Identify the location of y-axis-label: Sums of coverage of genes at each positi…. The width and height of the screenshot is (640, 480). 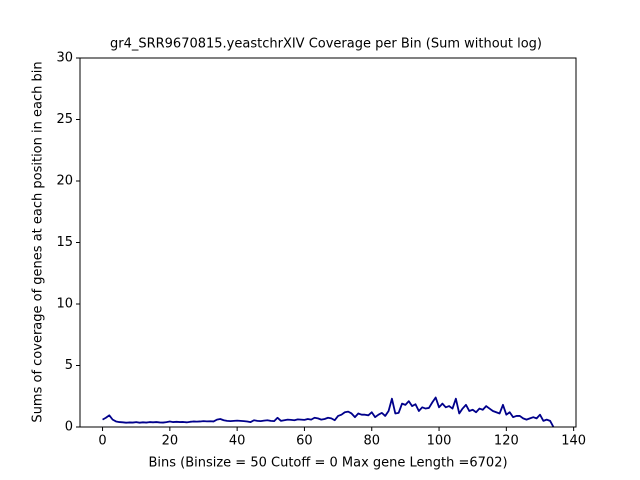
(38, 241).